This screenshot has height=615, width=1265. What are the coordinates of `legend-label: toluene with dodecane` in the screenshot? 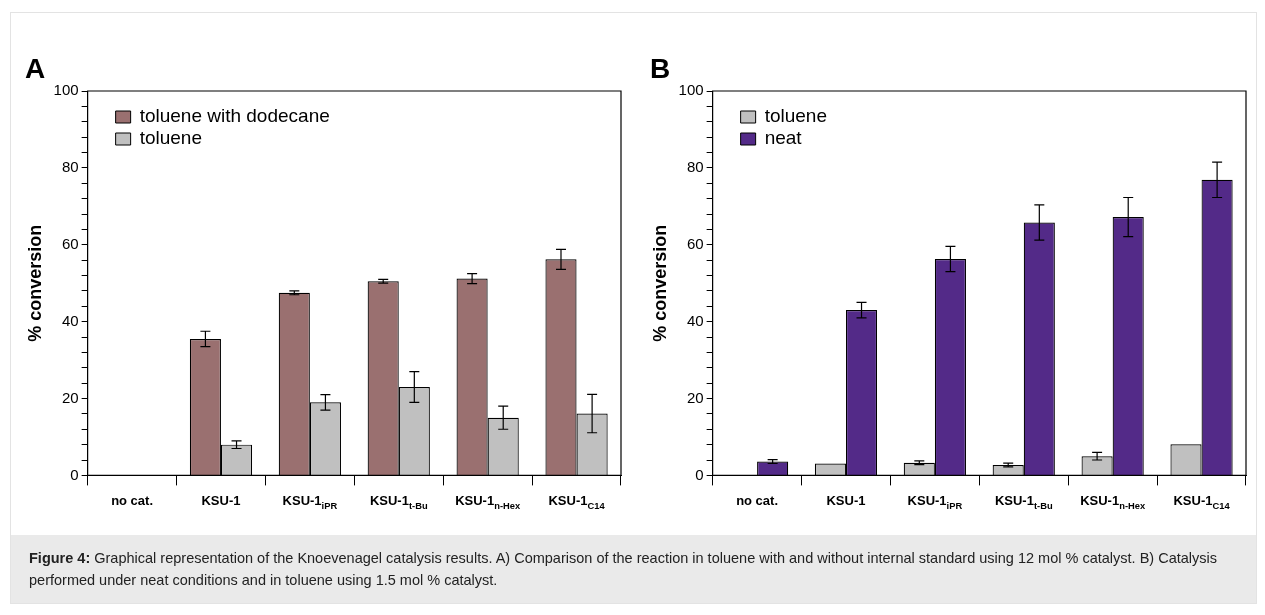 It's located at (234, 116).